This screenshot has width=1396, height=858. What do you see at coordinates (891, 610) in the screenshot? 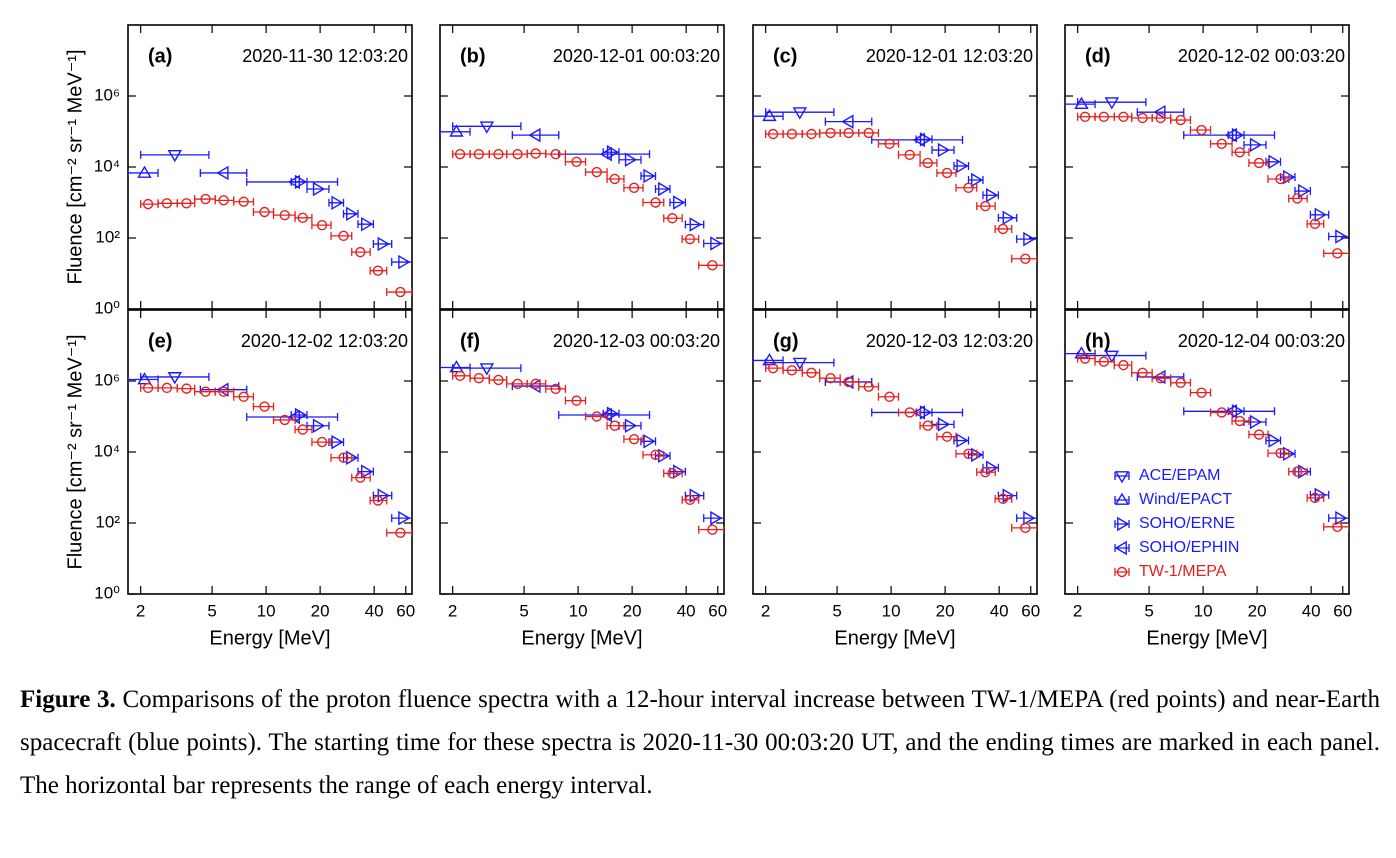
I see `x-tick-label: 10` at bounding box center [891, 610].